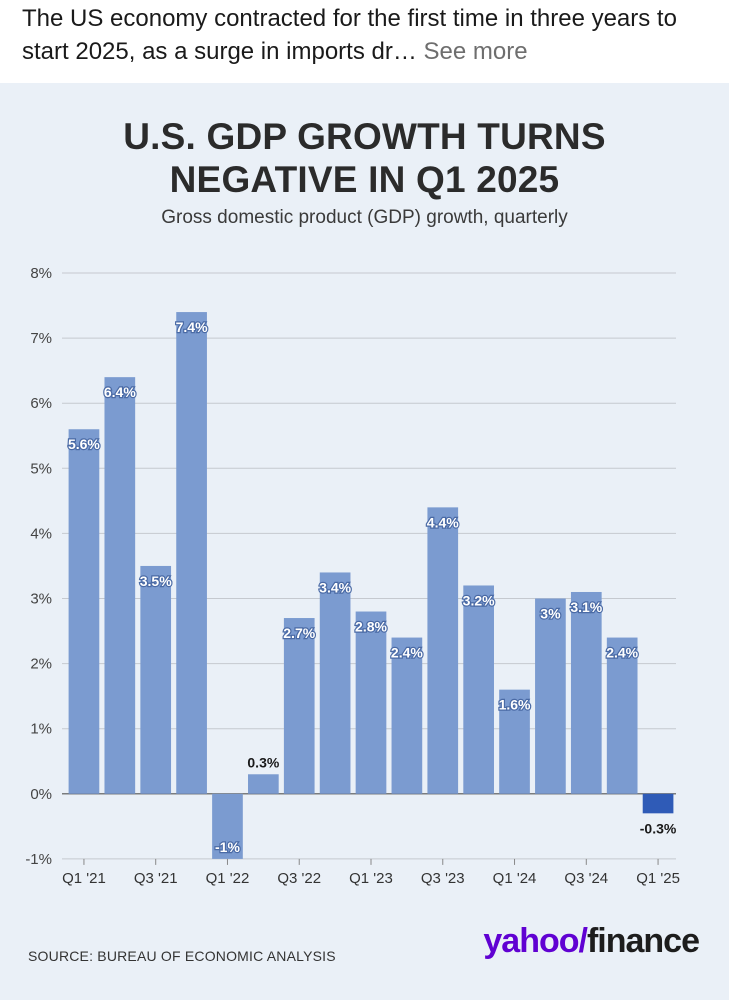 The width and height of the screenshot is (729, 1000). I want to click on data-label: 2.8%, so click(371, 627).